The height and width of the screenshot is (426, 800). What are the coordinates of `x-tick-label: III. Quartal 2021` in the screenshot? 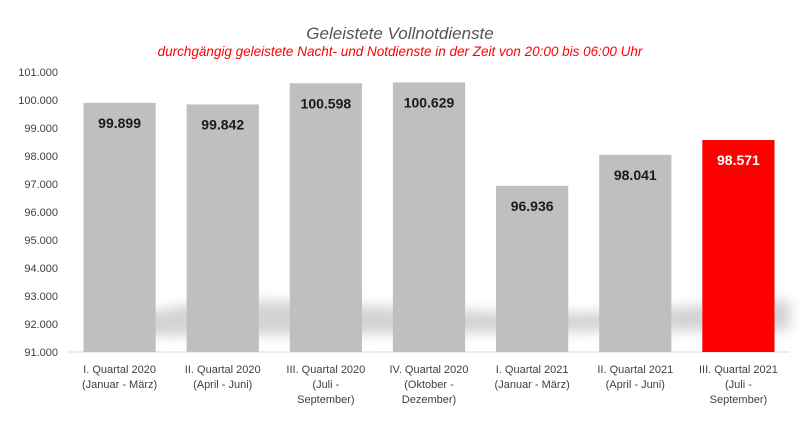 It's located at (738, 370).